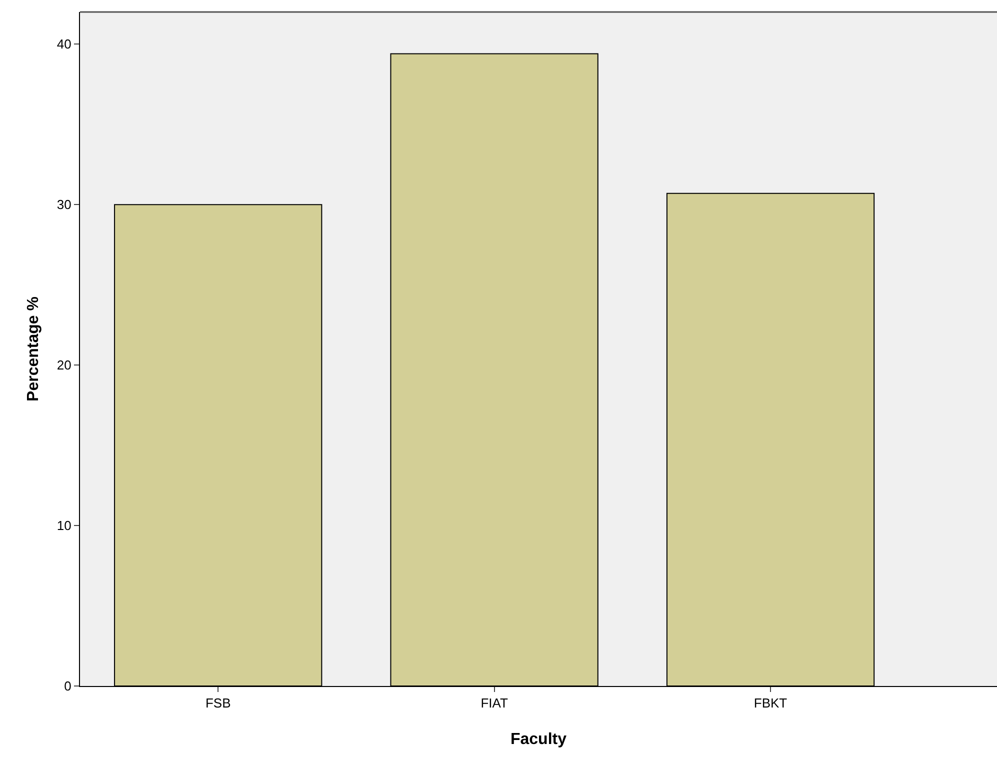 This screenshot has width=997, height=764. I want to click on y-tick-label: 40, so click(64, 44).